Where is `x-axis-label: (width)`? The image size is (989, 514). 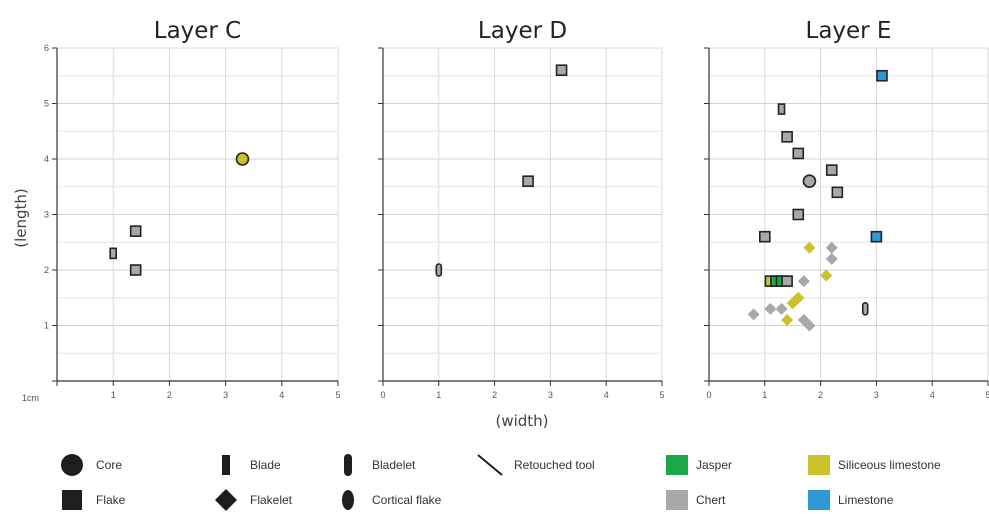 x-axis-label: (width) is located at coordinates (521, 421).